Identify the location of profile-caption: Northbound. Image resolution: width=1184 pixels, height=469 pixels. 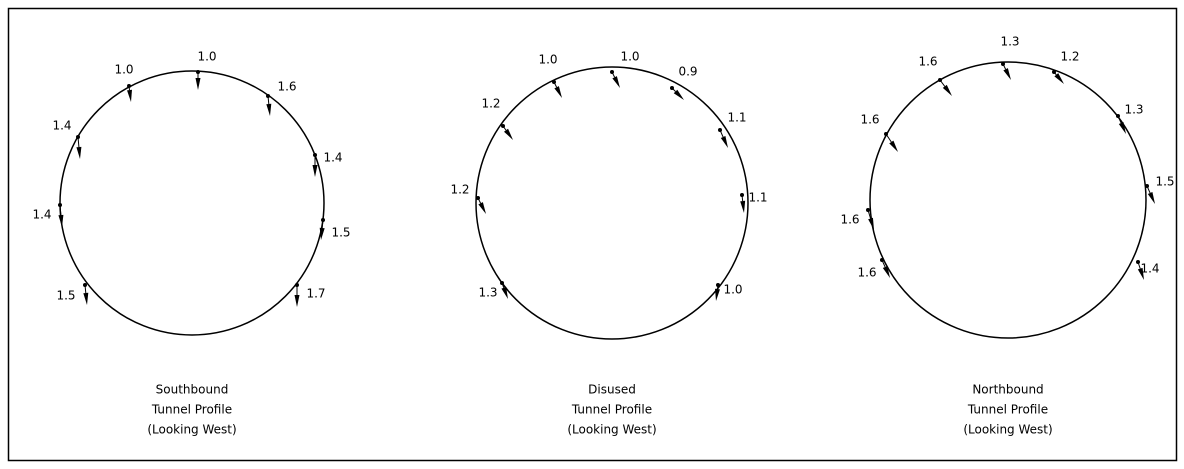
(1007, 390).